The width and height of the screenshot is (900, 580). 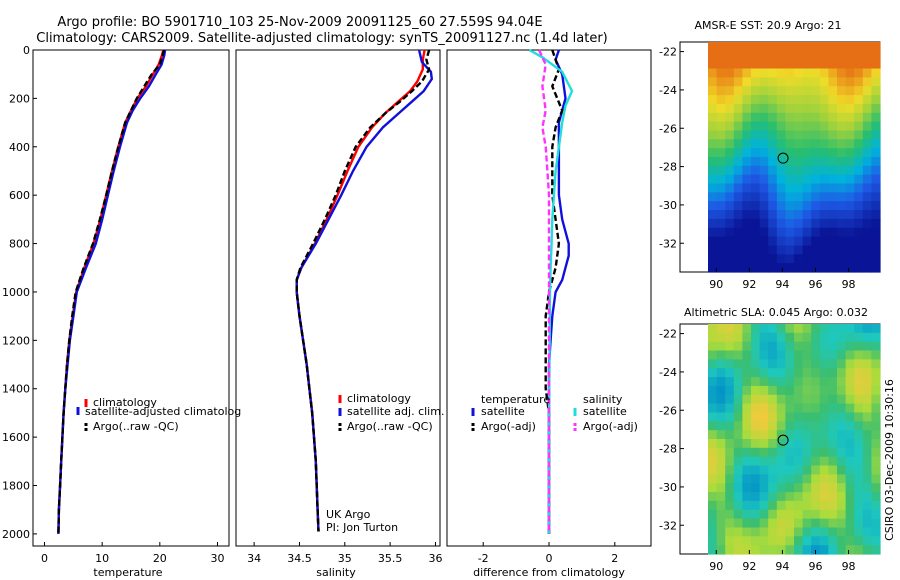 What do you see at coordinates (112, 291) in the screenshot?
I see `temperature-lines` at bounding box center [112, 291].